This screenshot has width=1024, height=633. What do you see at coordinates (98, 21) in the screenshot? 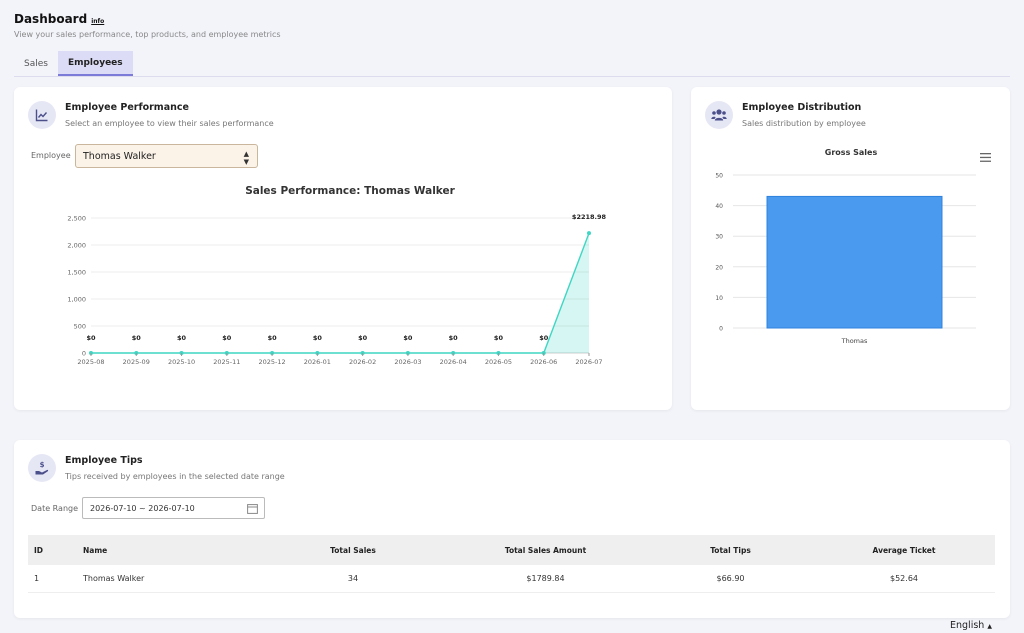
I see `info-link: info` at bounding box center [98, 21].